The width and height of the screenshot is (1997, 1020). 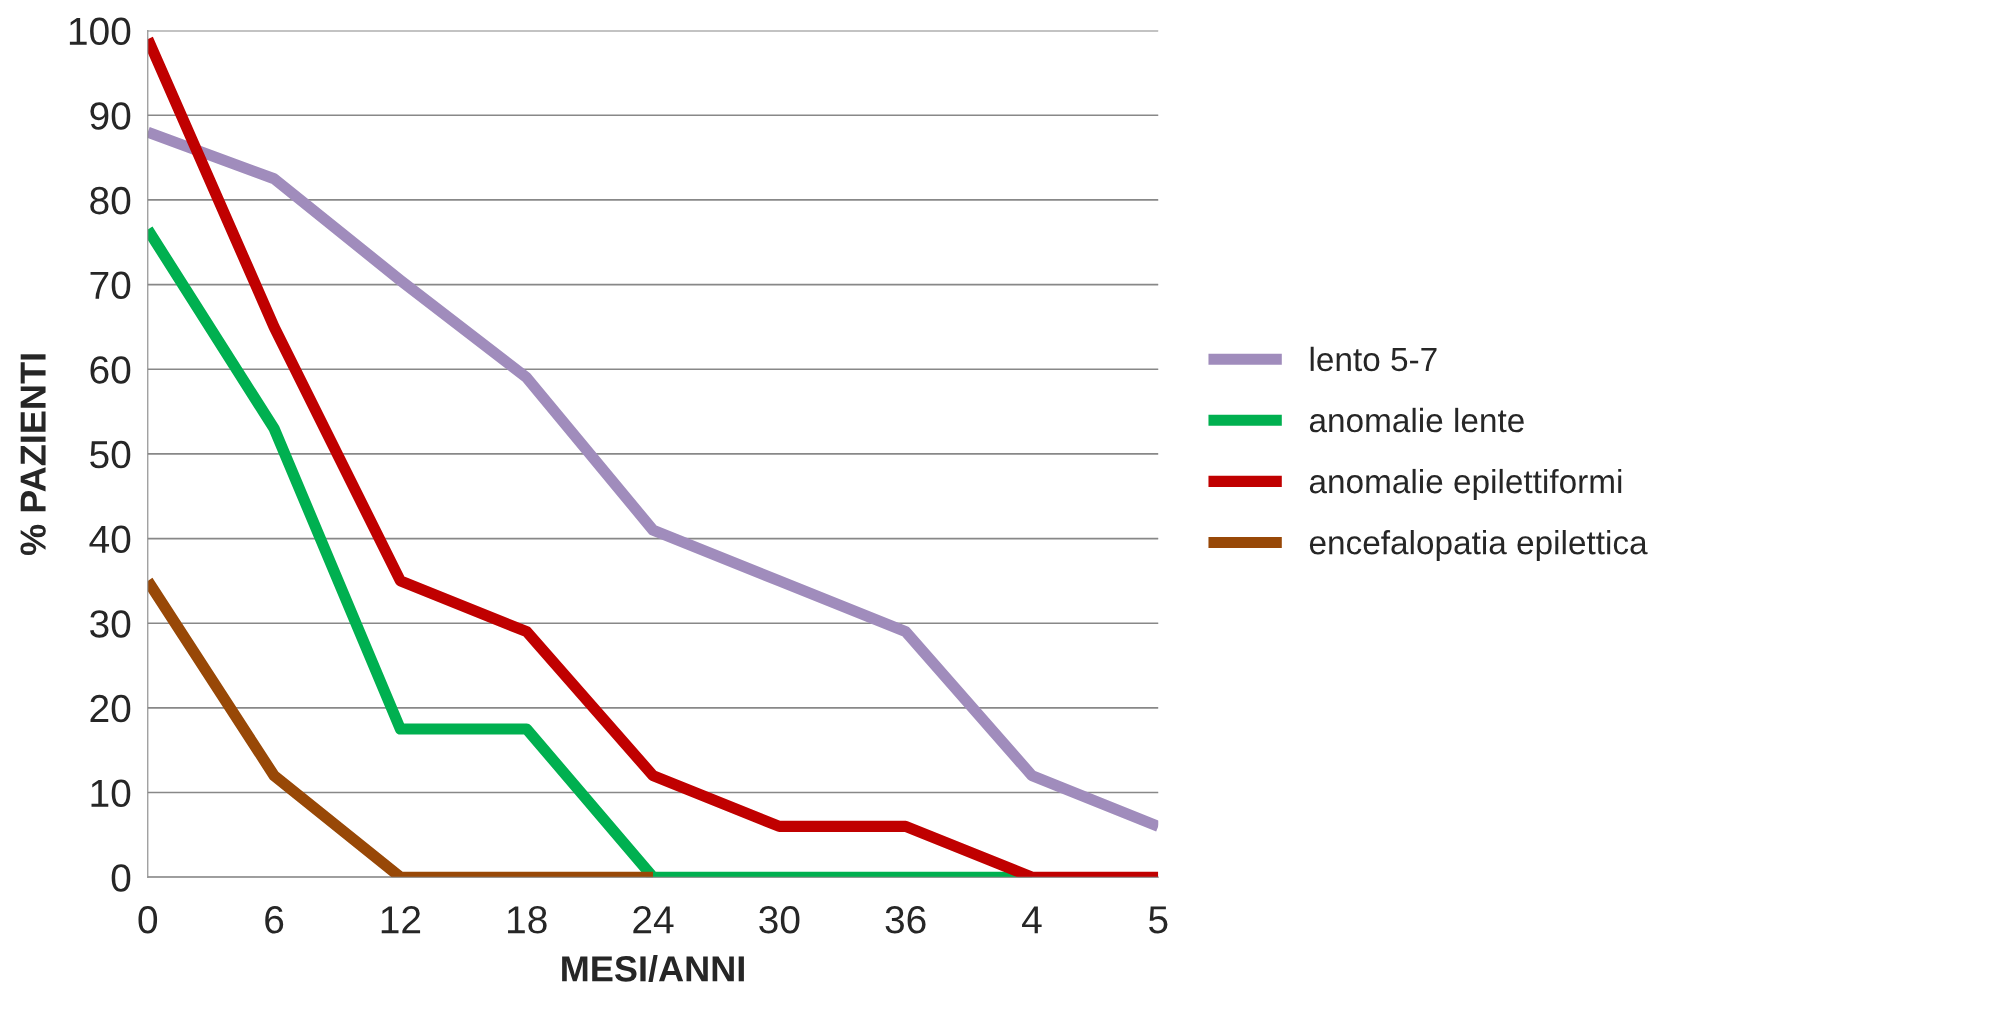 What do you see at coordinates (401, 920) in the screenshot?
I see `x-tick-label: 12` at bounding box center [401, 920].